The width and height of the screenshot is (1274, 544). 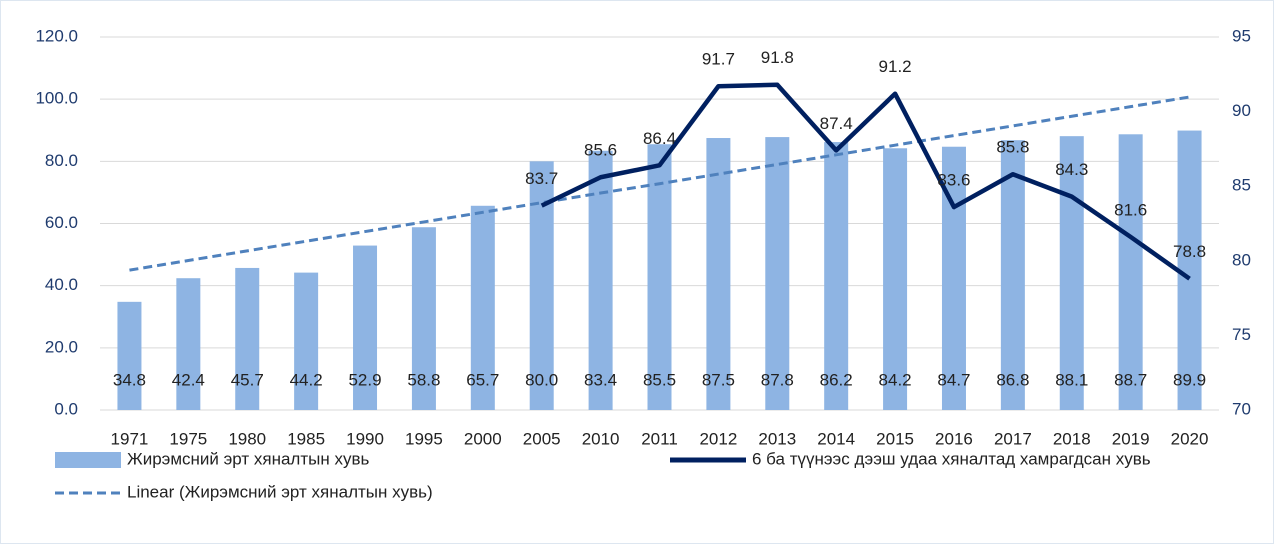 What do you see at coordinates (541, 178) in the screenshot?
I see `line-value-label: 83.7` at bounding box center [541, 178].